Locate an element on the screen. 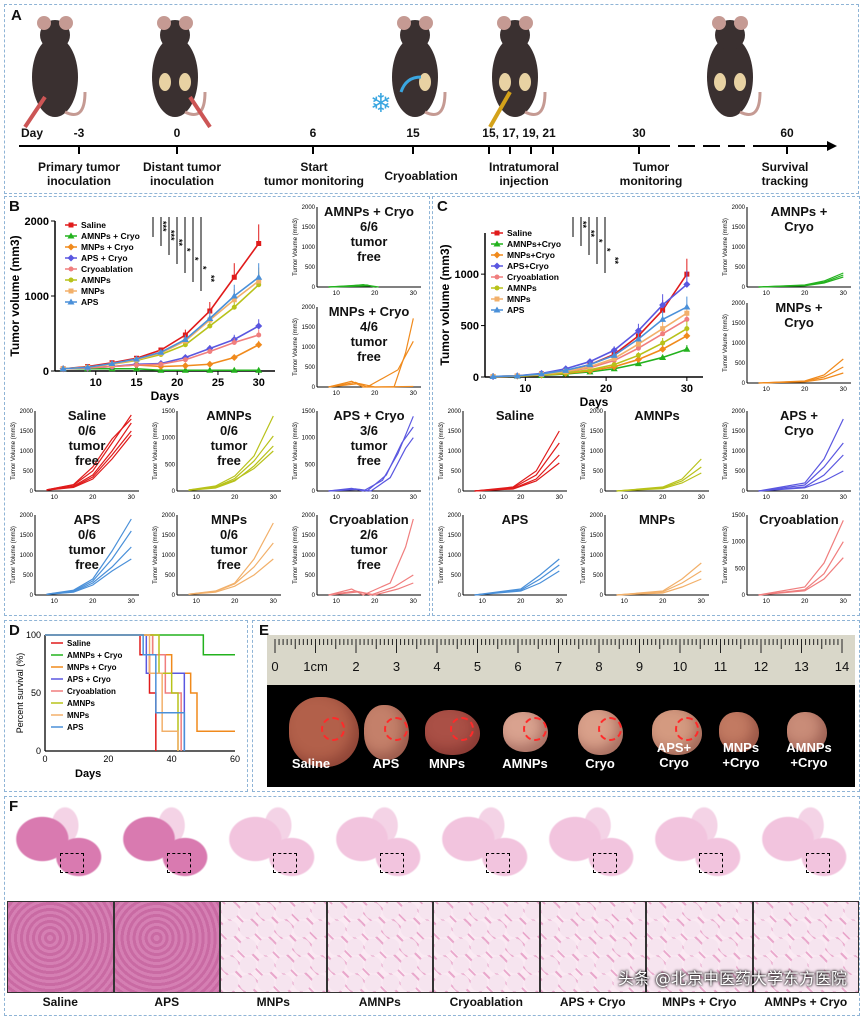  x-axis-label: Days is located at coordinates (88, 774).